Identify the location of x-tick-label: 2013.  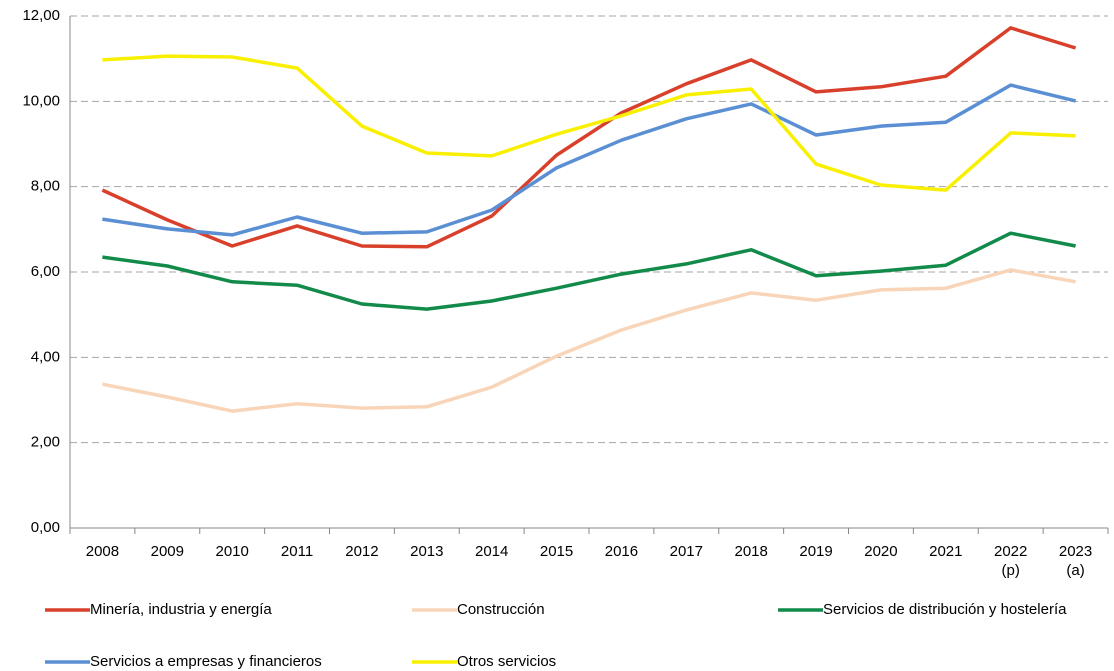
(426, 551).